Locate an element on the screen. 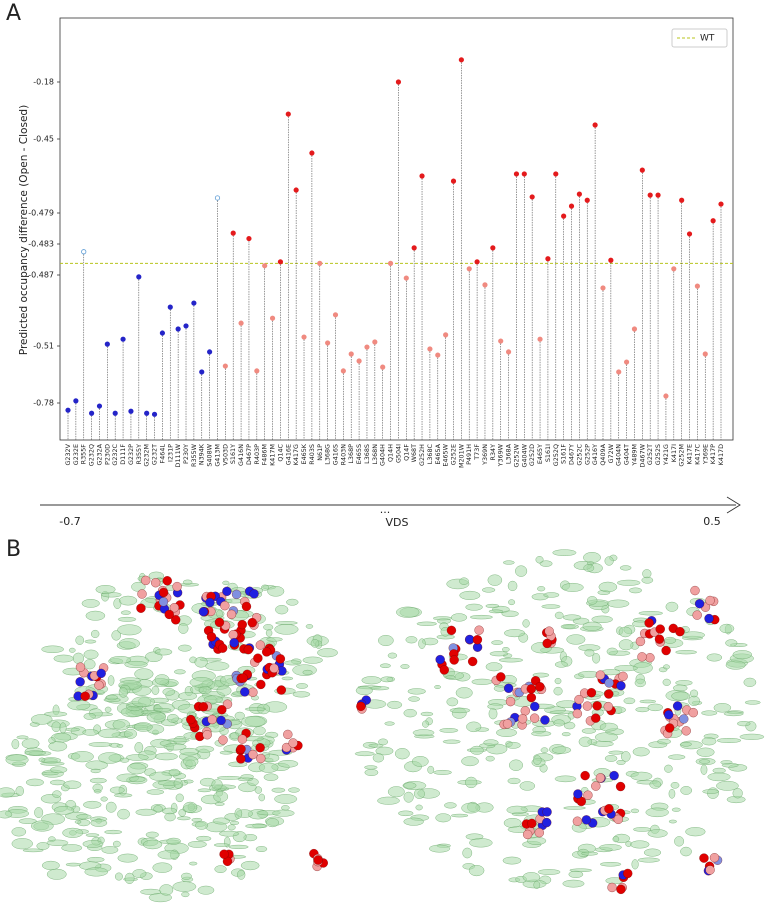 The height and width of the screenshot is (924, 777). x-tick-label: R355Y is located at coordinates (139, 454).